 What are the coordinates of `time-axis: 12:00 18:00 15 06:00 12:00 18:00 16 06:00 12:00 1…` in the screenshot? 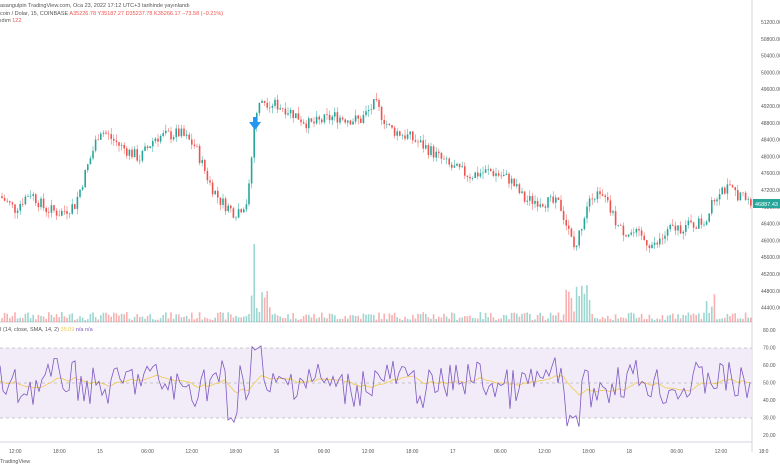 It's located at (389, 452).